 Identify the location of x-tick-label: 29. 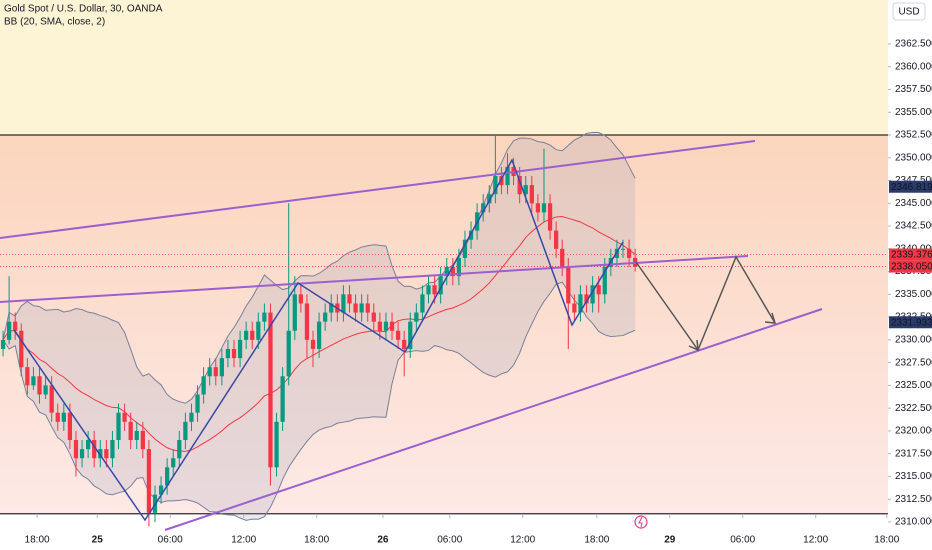
(670, 540).